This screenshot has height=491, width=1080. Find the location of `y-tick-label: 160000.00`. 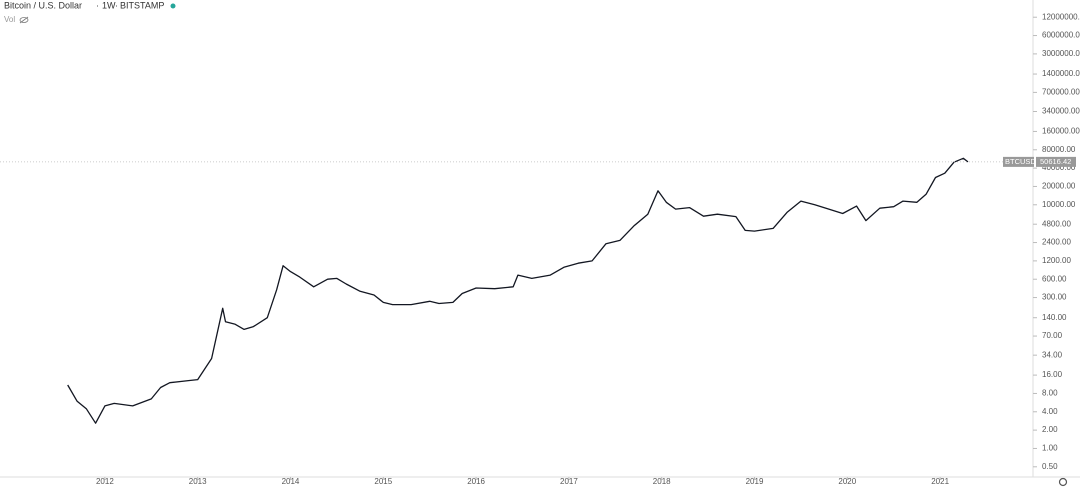

y-tick-label: 160000.00 is located at coordinates (1061, 131).